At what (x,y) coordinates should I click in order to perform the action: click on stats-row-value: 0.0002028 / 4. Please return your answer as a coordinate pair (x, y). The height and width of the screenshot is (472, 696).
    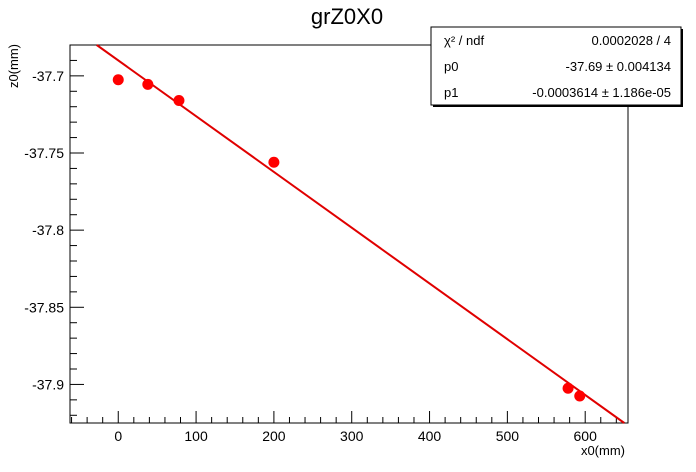
    Looking at the image, I should click on (631, 40).